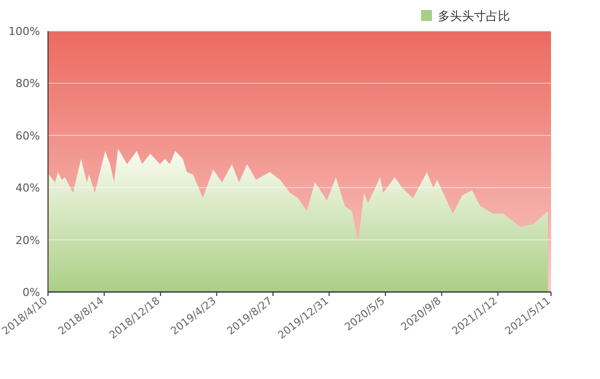 The height and width of the screenshot is (379, 600). I want to click on legend-label: 多头头寸占比, so click(474, 16).